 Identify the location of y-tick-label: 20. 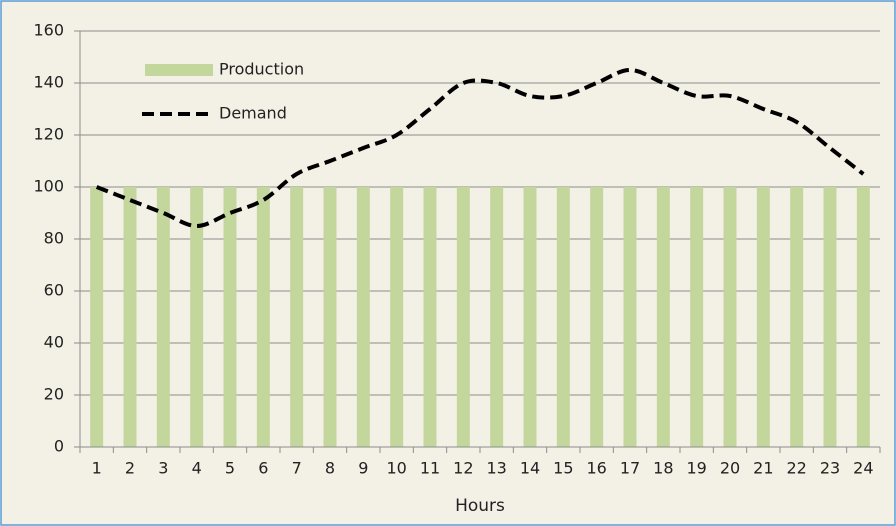
(54, 394).